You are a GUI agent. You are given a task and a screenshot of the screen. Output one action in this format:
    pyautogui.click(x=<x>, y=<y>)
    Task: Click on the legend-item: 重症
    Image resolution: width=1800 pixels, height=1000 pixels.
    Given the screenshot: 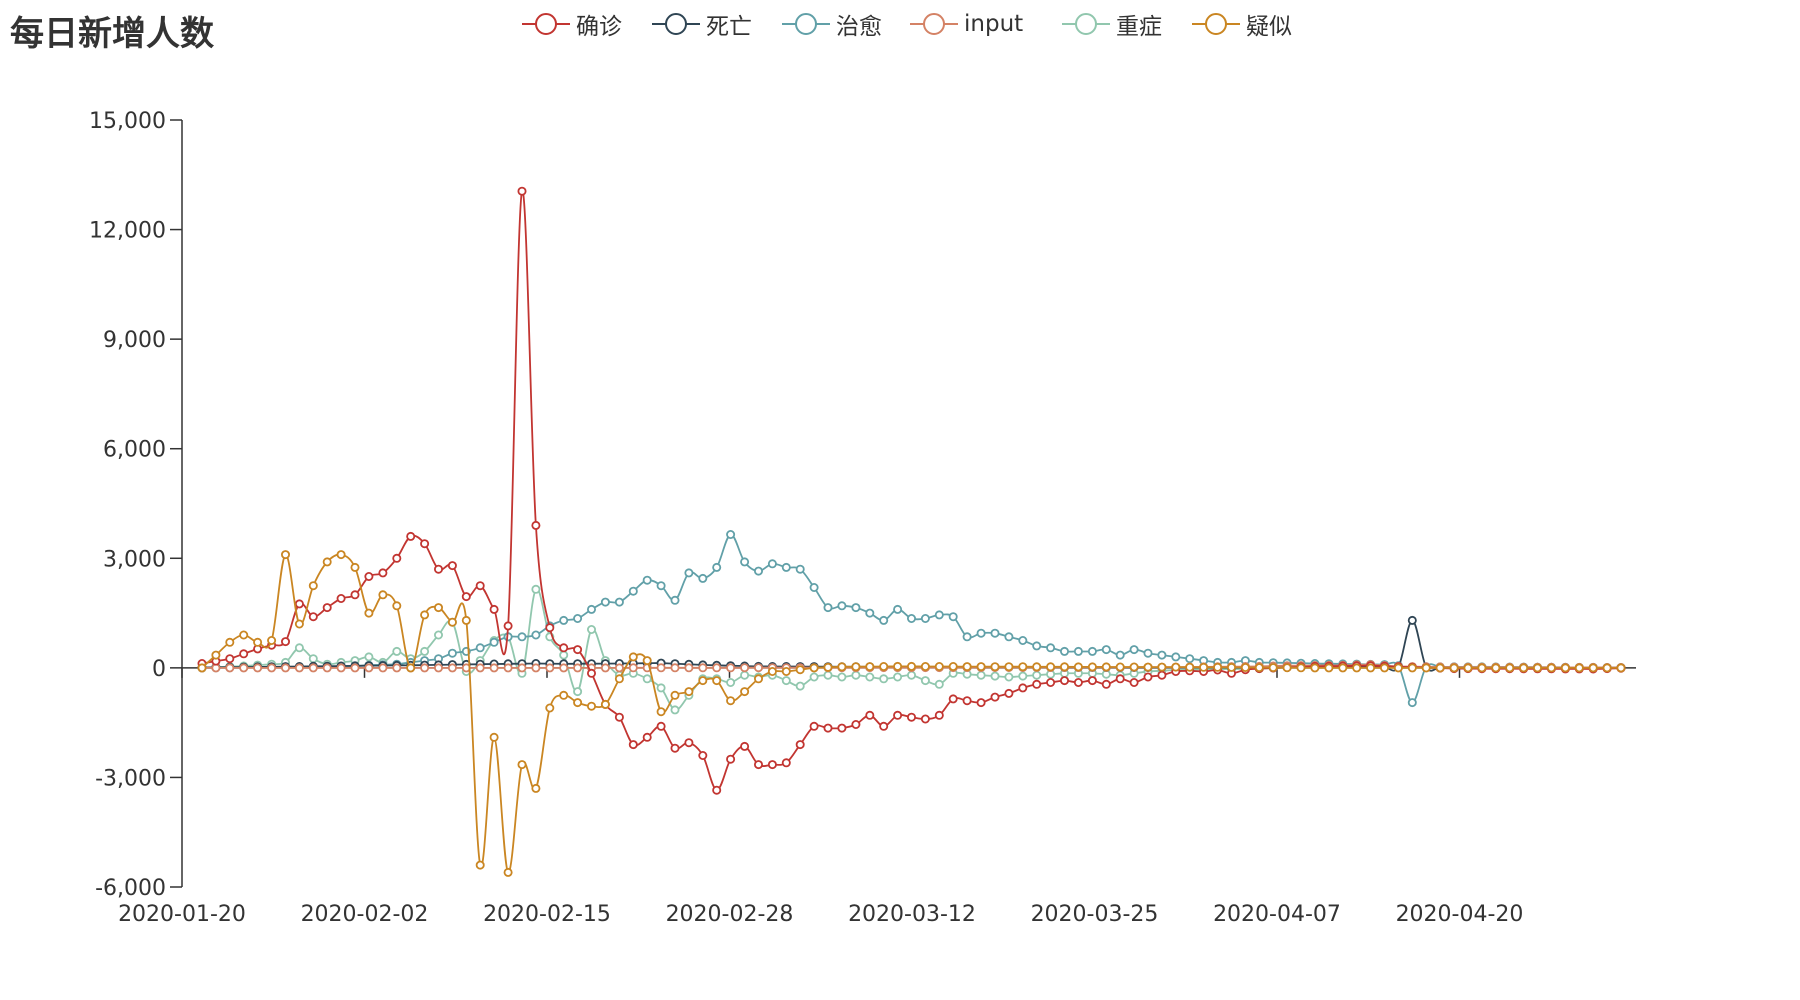 What is the action you would take?
    pyautogui.click(x=1112, y=24)
    